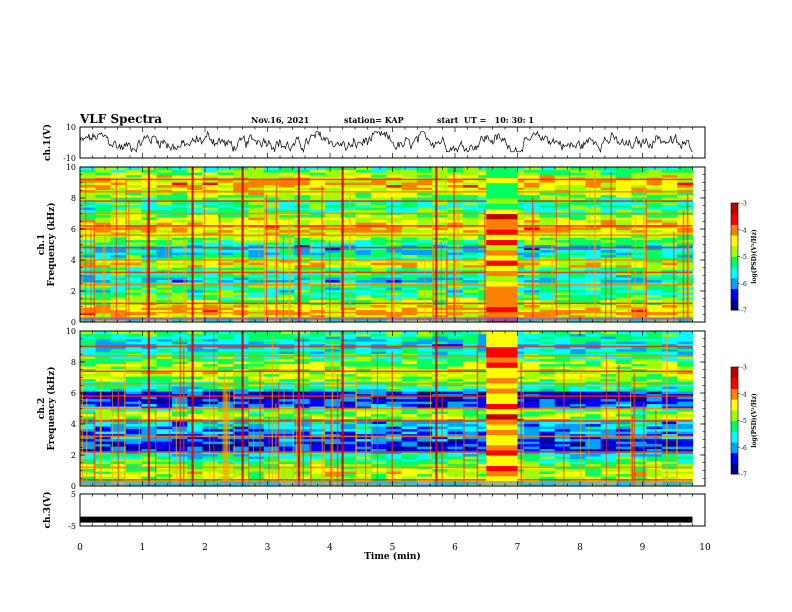  Describe the element at coordinates (289, 260) in the screenshot. I see `sferic-streak` at that location.